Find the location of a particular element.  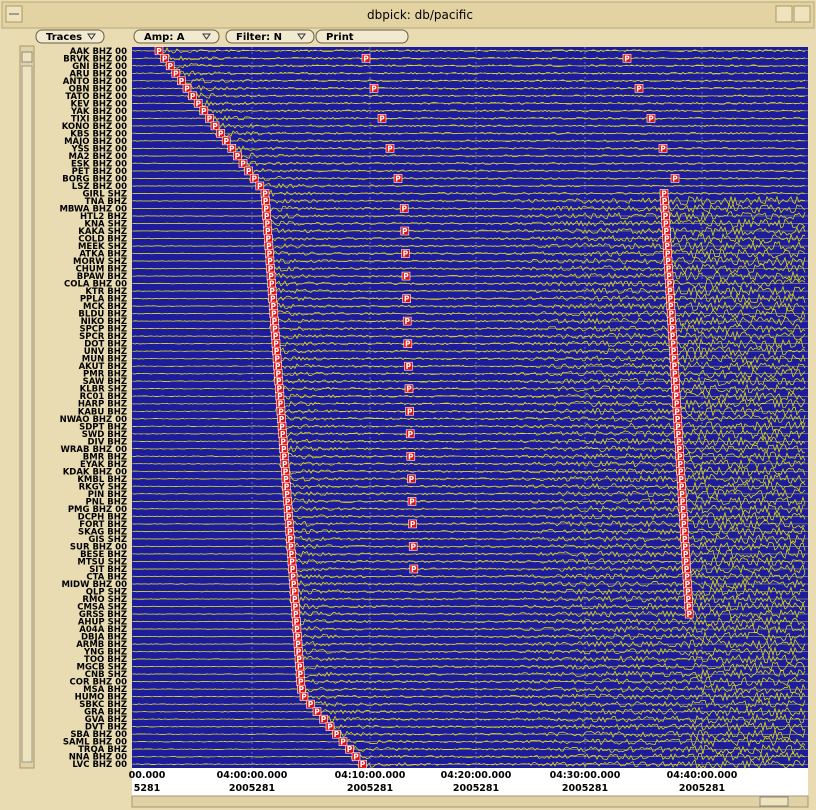

station-label: PMG BHZ 00 is located at coordinates (97, 510).